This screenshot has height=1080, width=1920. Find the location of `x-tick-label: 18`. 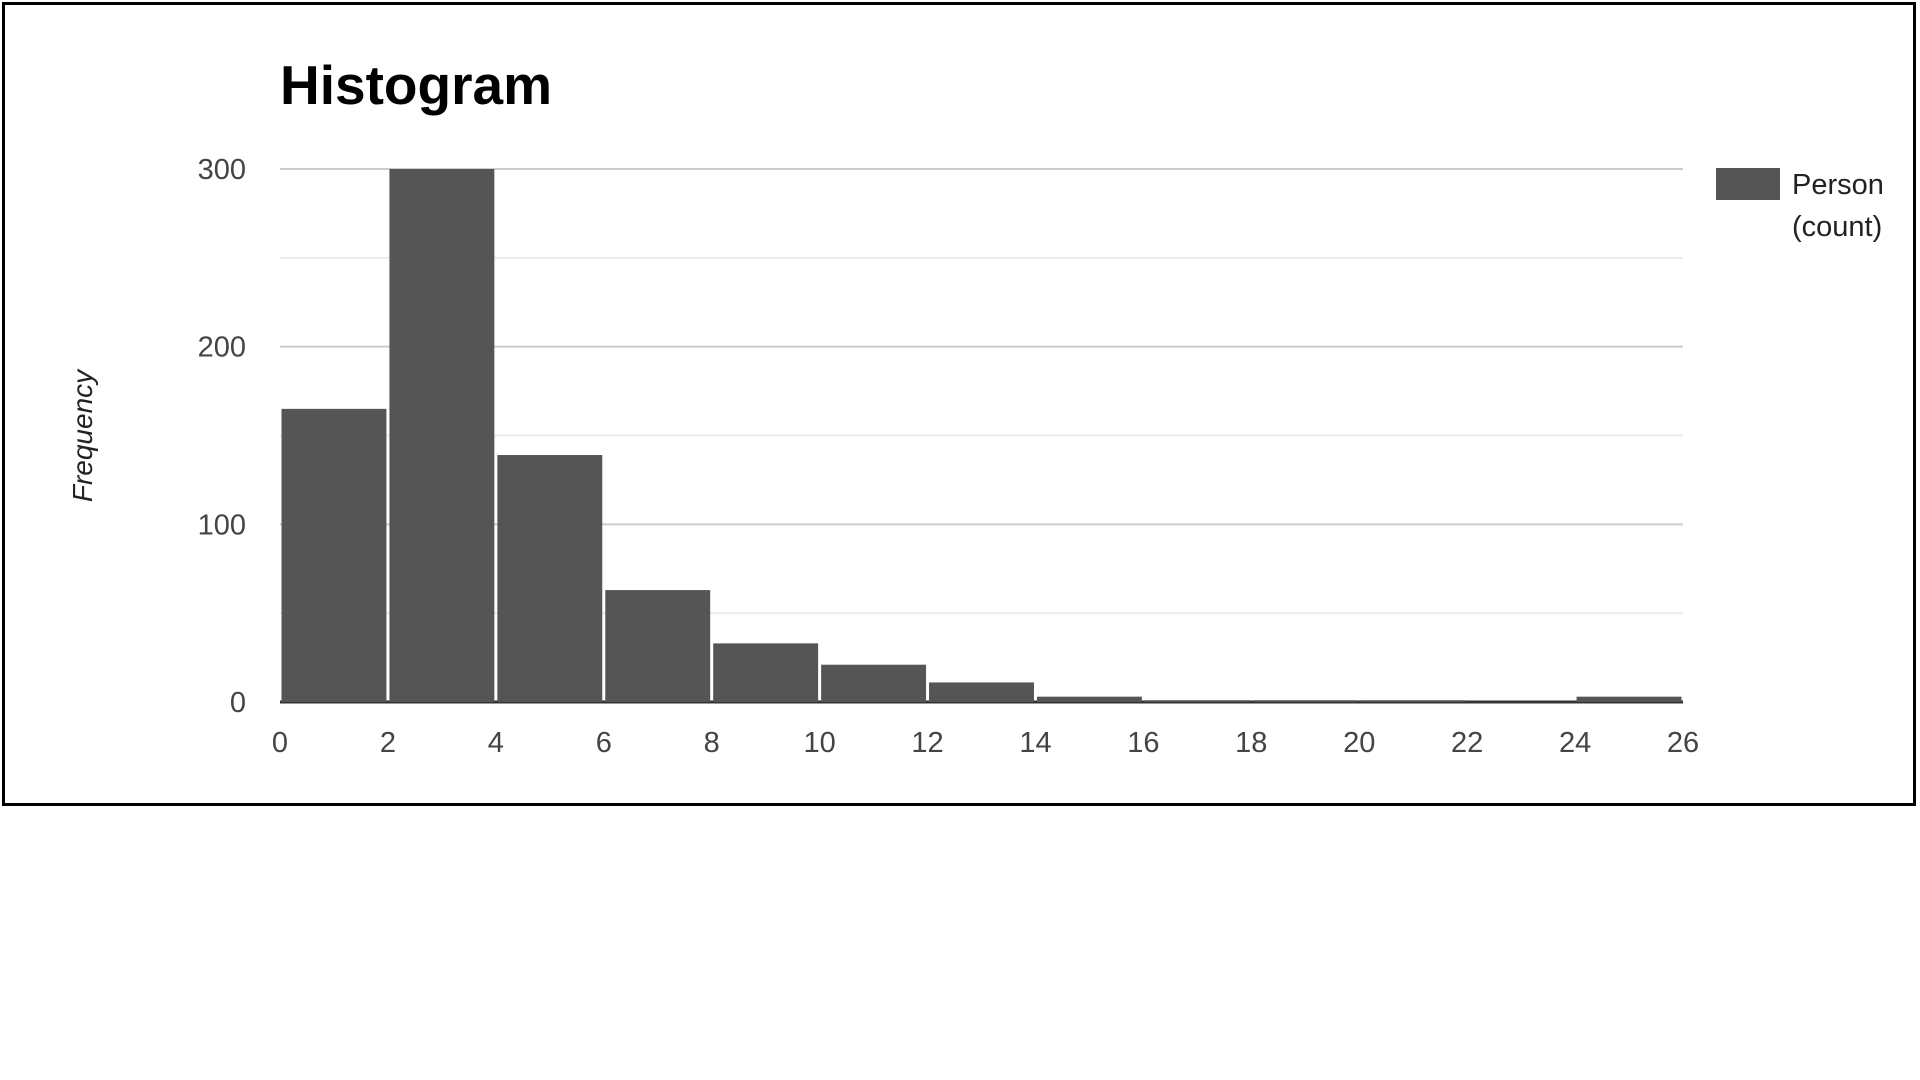

x-tick-label: 18 is located at coordinates (1251, 743).